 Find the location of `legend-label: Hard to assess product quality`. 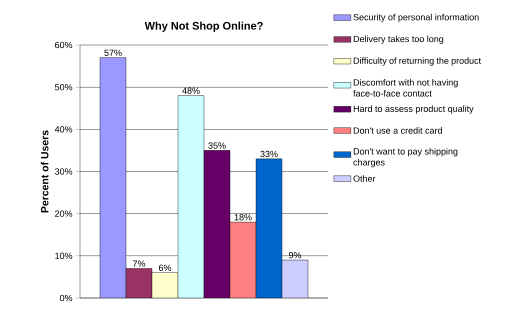

legend-label: Hard to assess product quality is located at coordinates (414, 109).